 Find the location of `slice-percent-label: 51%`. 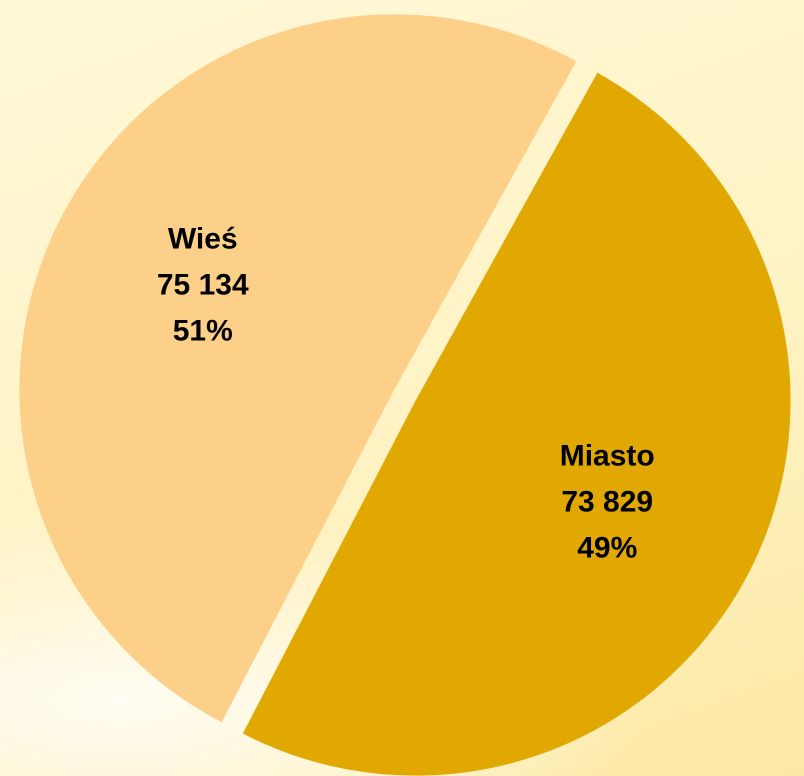

slice-percent-label: 51% is located at coordinates (203, 330).